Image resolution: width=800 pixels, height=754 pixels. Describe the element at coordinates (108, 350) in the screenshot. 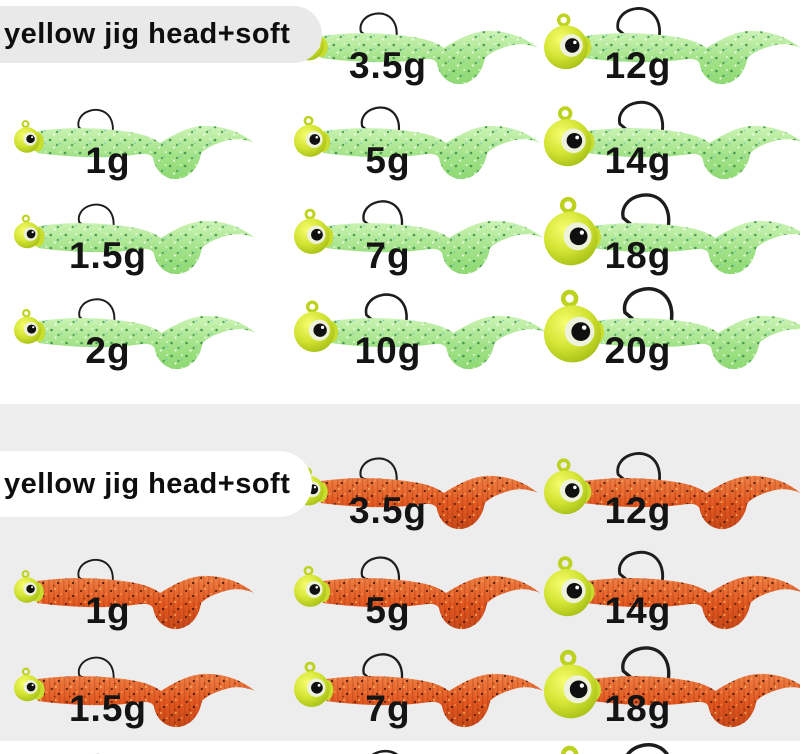

I see `weight-label: 2g` at that location.